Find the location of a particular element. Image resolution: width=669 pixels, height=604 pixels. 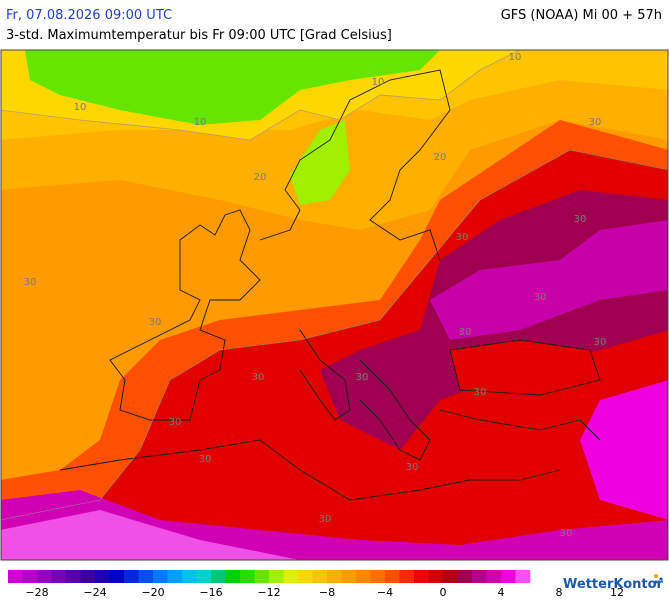

legend-label: −28 is located at coordinates (36, 592).